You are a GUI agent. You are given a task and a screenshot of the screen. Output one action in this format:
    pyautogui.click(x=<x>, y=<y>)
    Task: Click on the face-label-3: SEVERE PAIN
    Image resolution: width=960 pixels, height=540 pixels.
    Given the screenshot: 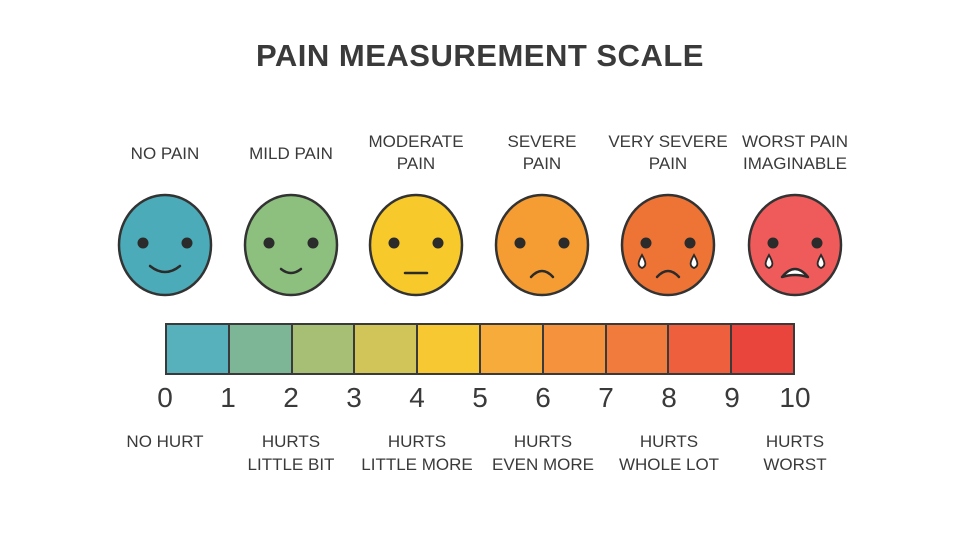 What is the action you would take?
    pyautogui.click(x=542, y=152)
    